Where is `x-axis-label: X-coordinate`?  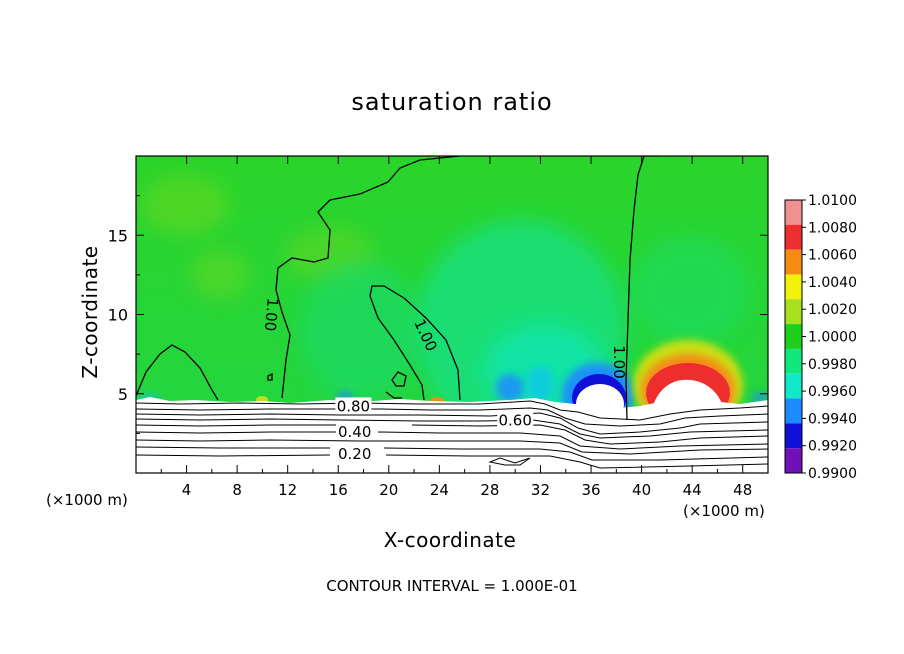 x-axis-label: X-coordinate is located at coordinates (450, 540).